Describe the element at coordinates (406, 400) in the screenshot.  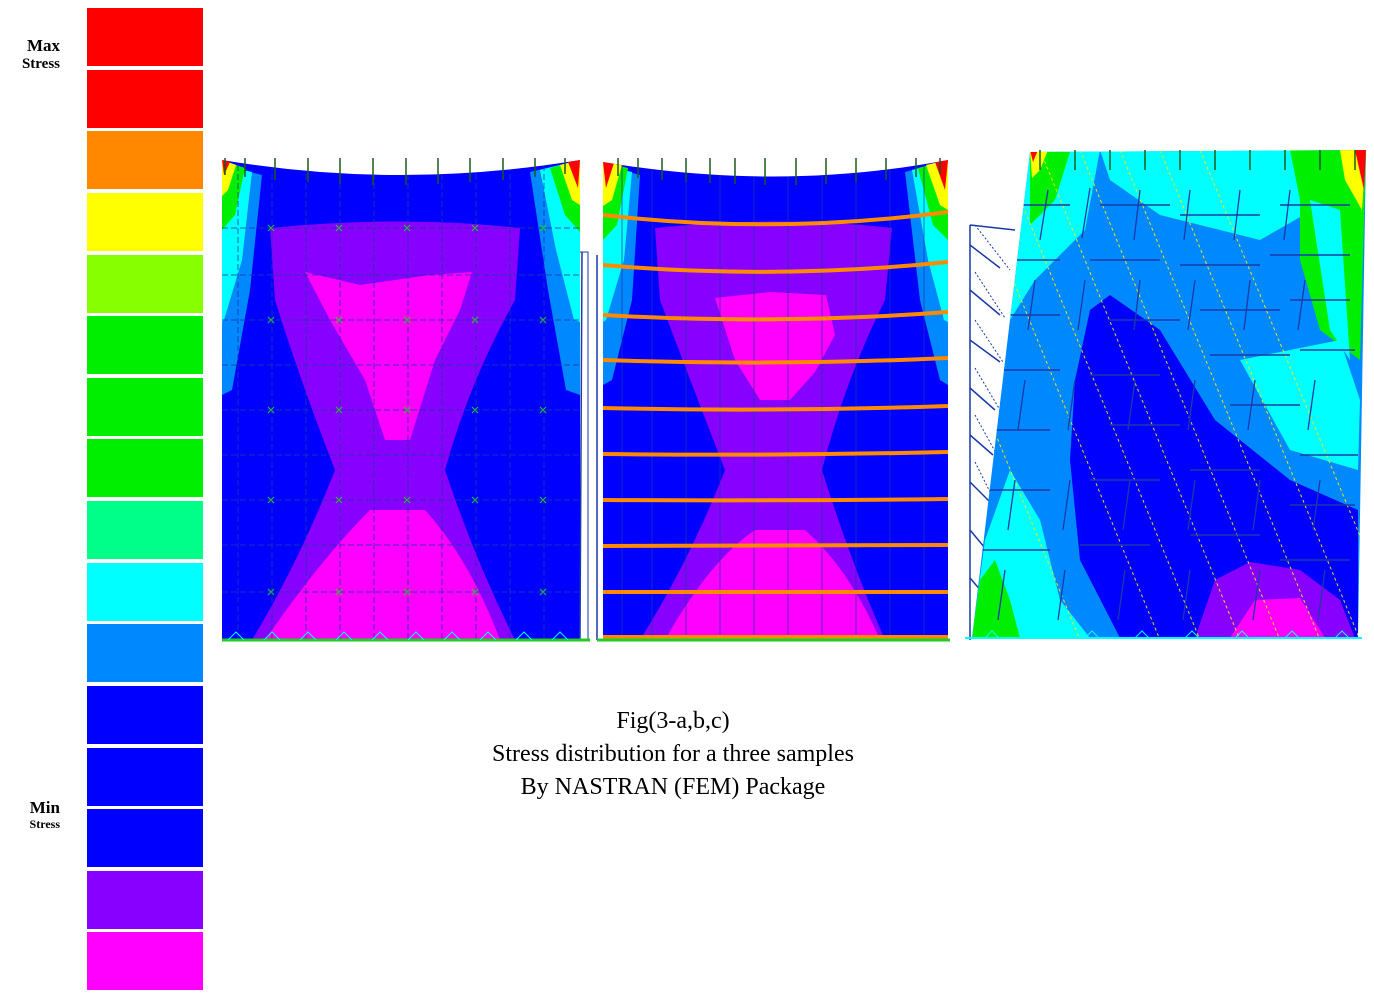
I see `stress-panel-a` at that location.